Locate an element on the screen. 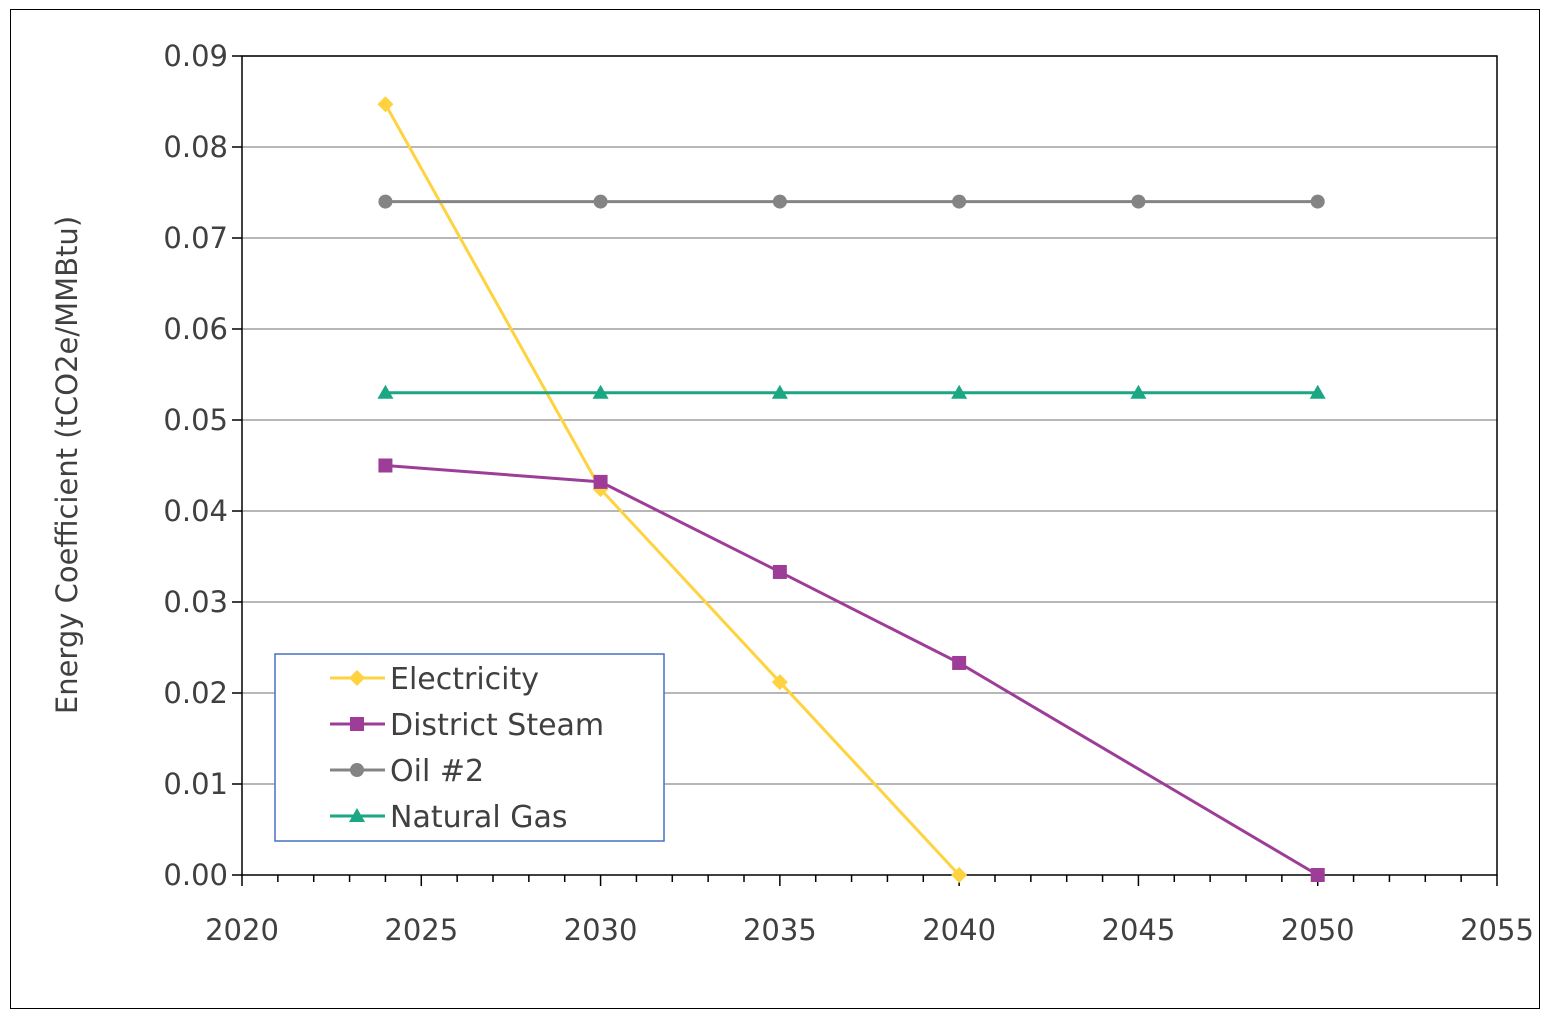  legend-label: Natural Gas is located at coordinates (478, 817).